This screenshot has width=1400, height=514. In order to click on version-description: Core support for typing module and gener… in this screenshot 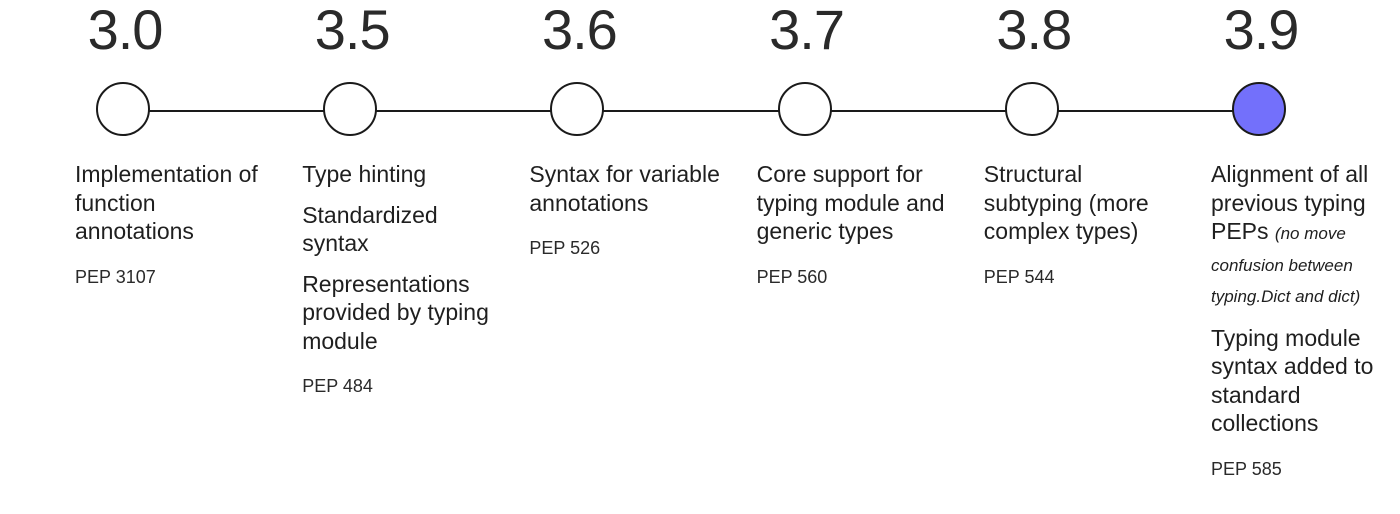, I will do `click(857, 224)`.